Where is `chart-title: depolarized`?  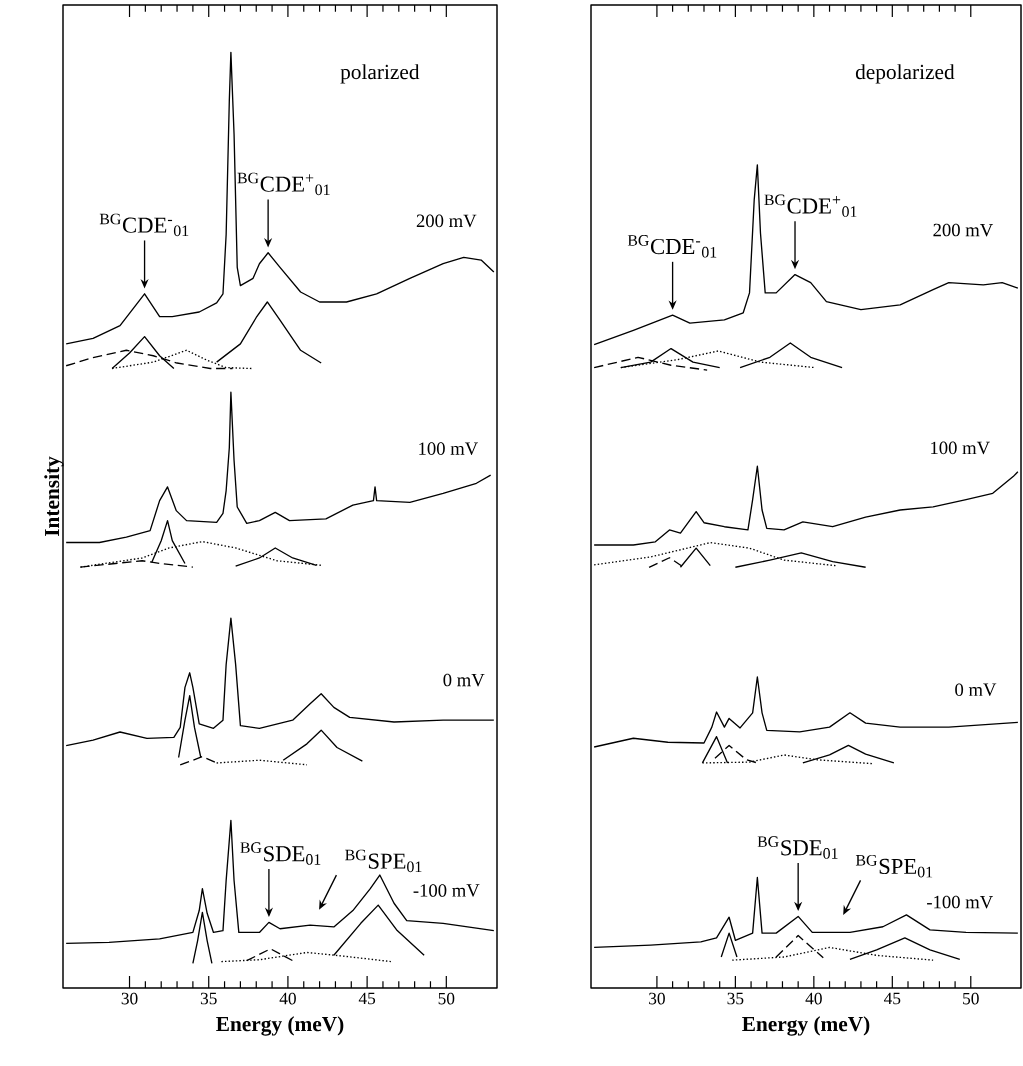 chart-title: depolarized is located at coordinates (905, 74).